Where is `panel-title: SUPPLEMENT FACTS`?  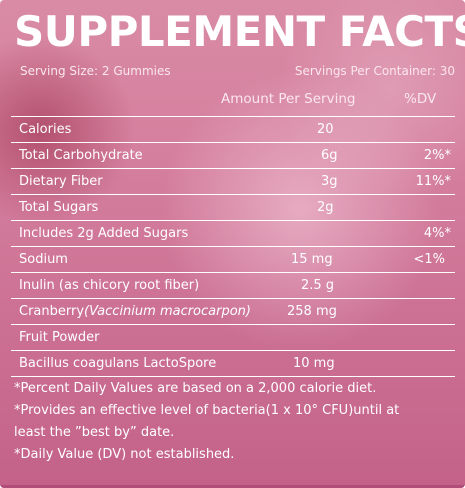 panel-title: SUPPLEMENT FACTS is located at coordinates (239, 31).